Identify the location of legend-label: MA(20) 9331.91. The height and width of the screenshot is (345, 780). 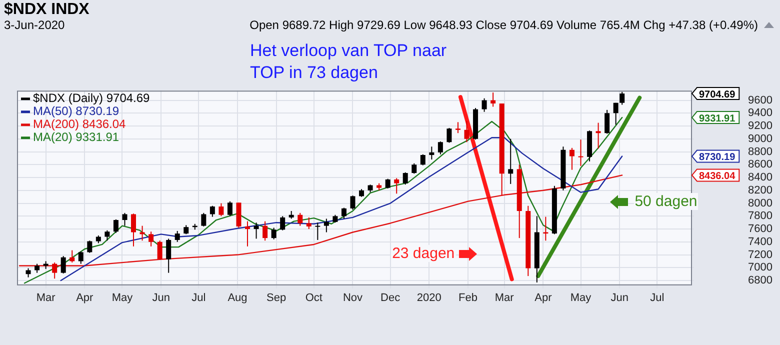
(76, 137).